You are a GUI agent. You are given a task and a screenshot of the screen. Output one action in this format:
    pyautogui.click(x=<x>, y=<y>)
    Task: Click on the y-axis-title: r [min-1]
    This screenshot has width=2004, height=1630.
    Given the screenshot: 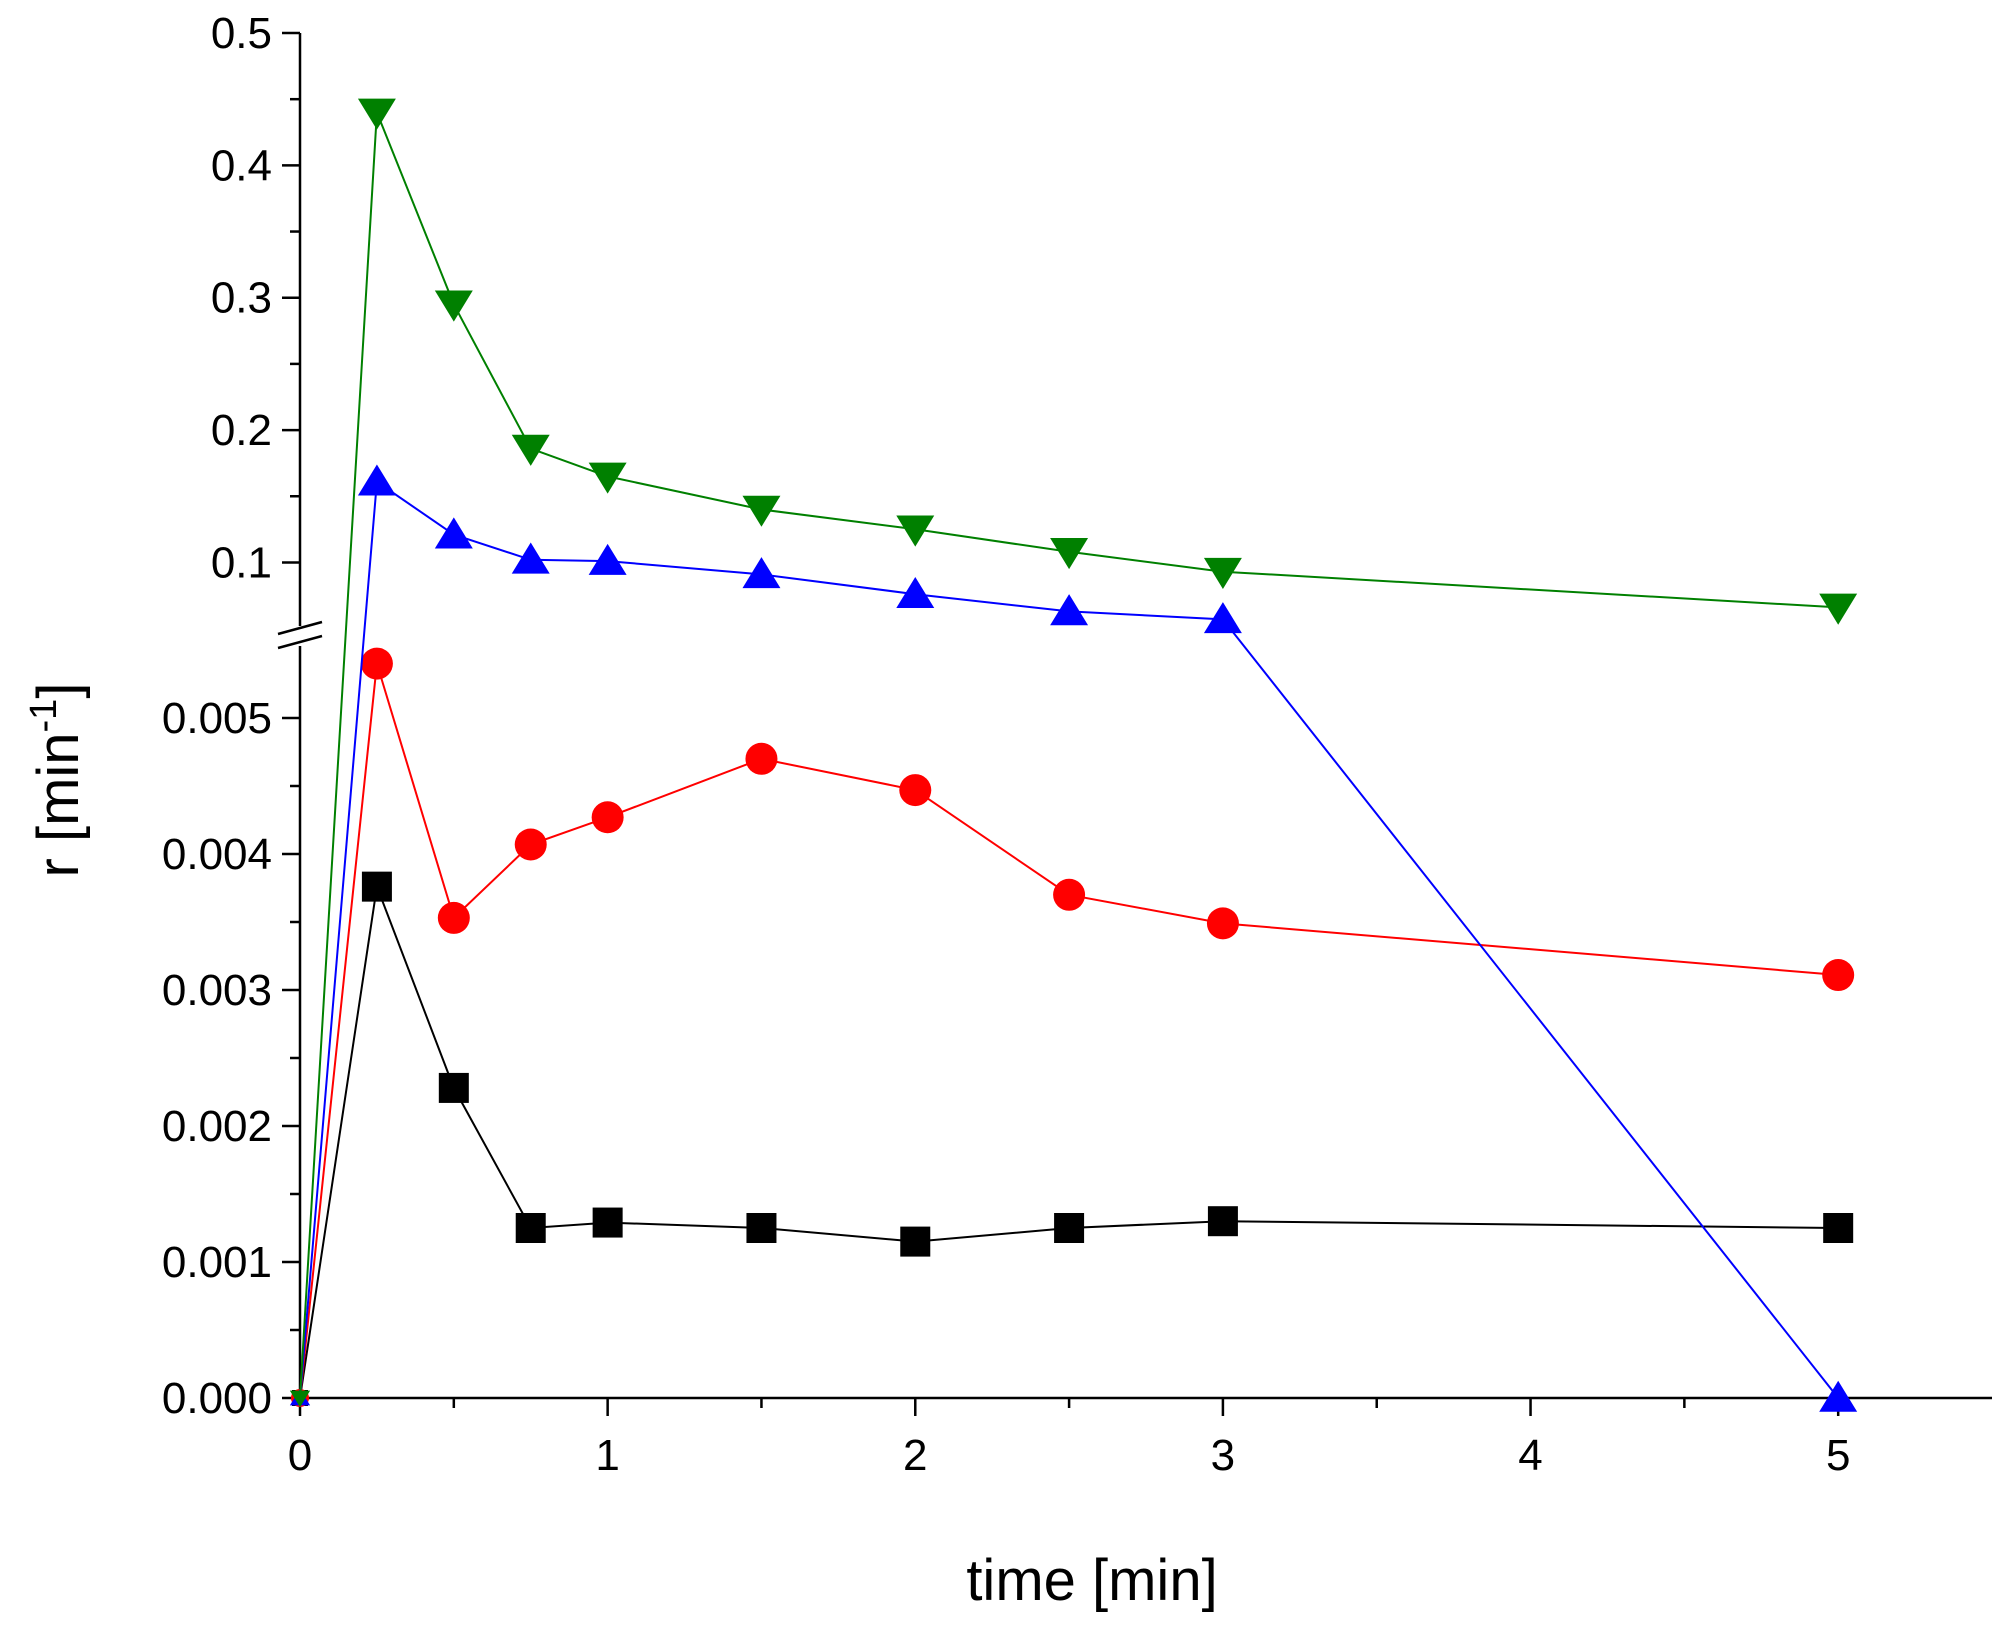 What is the action you would take?
    pyautogui.click(x=57, y=780)
    